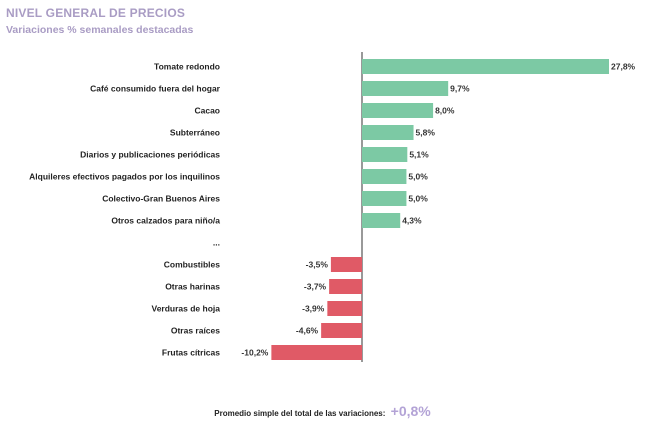 This screenshot has height=427, width=645. Describe the element at coordinates (317, 265) in the screenshot. I see `data-label: -3,5%` at that location.